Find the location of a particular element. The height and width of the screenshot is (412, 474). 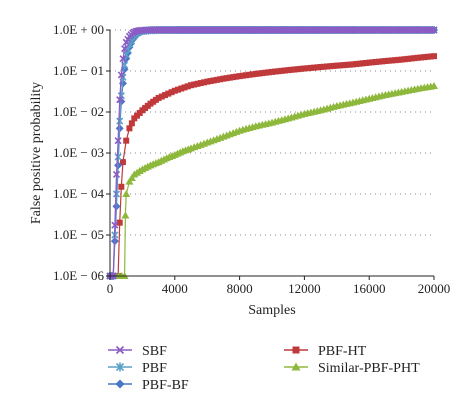

legend-item: PBF is located at coordinates (137, 368).